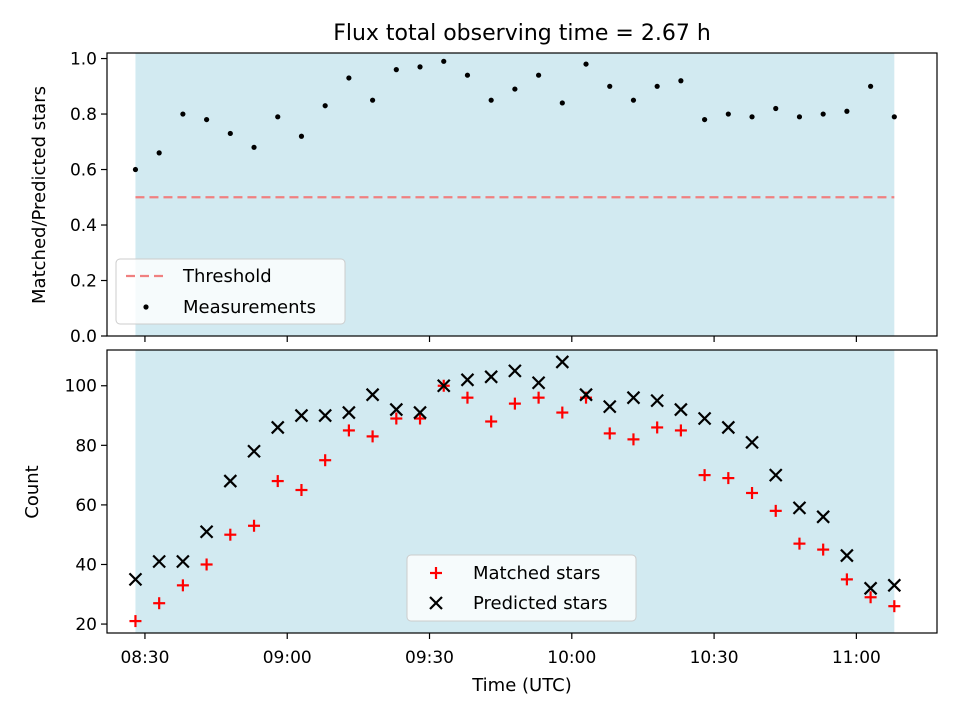  Describe the element at coordinates (83, 60) in the screenshot. I see `y-tick-label: 1.0` at that location.